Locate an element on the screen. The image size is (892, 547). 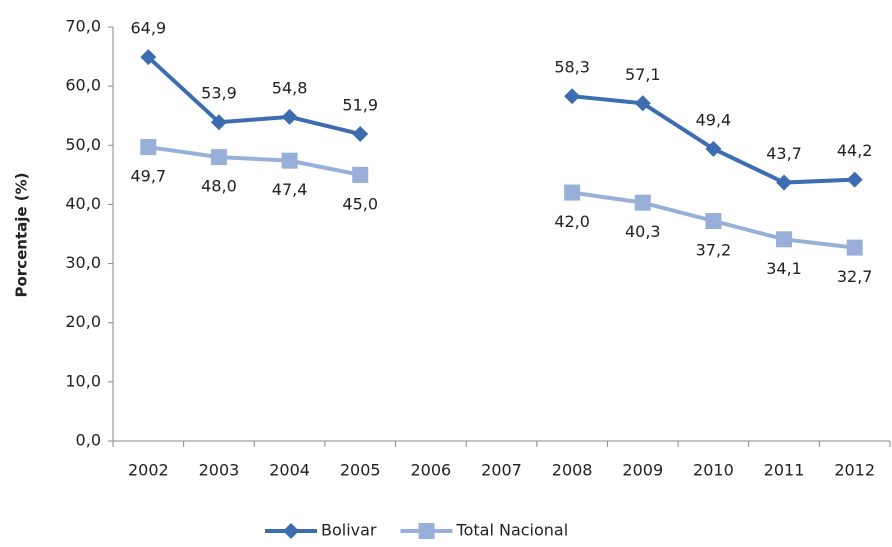
data-label: 58,3 is located at coordinates (572, 67).